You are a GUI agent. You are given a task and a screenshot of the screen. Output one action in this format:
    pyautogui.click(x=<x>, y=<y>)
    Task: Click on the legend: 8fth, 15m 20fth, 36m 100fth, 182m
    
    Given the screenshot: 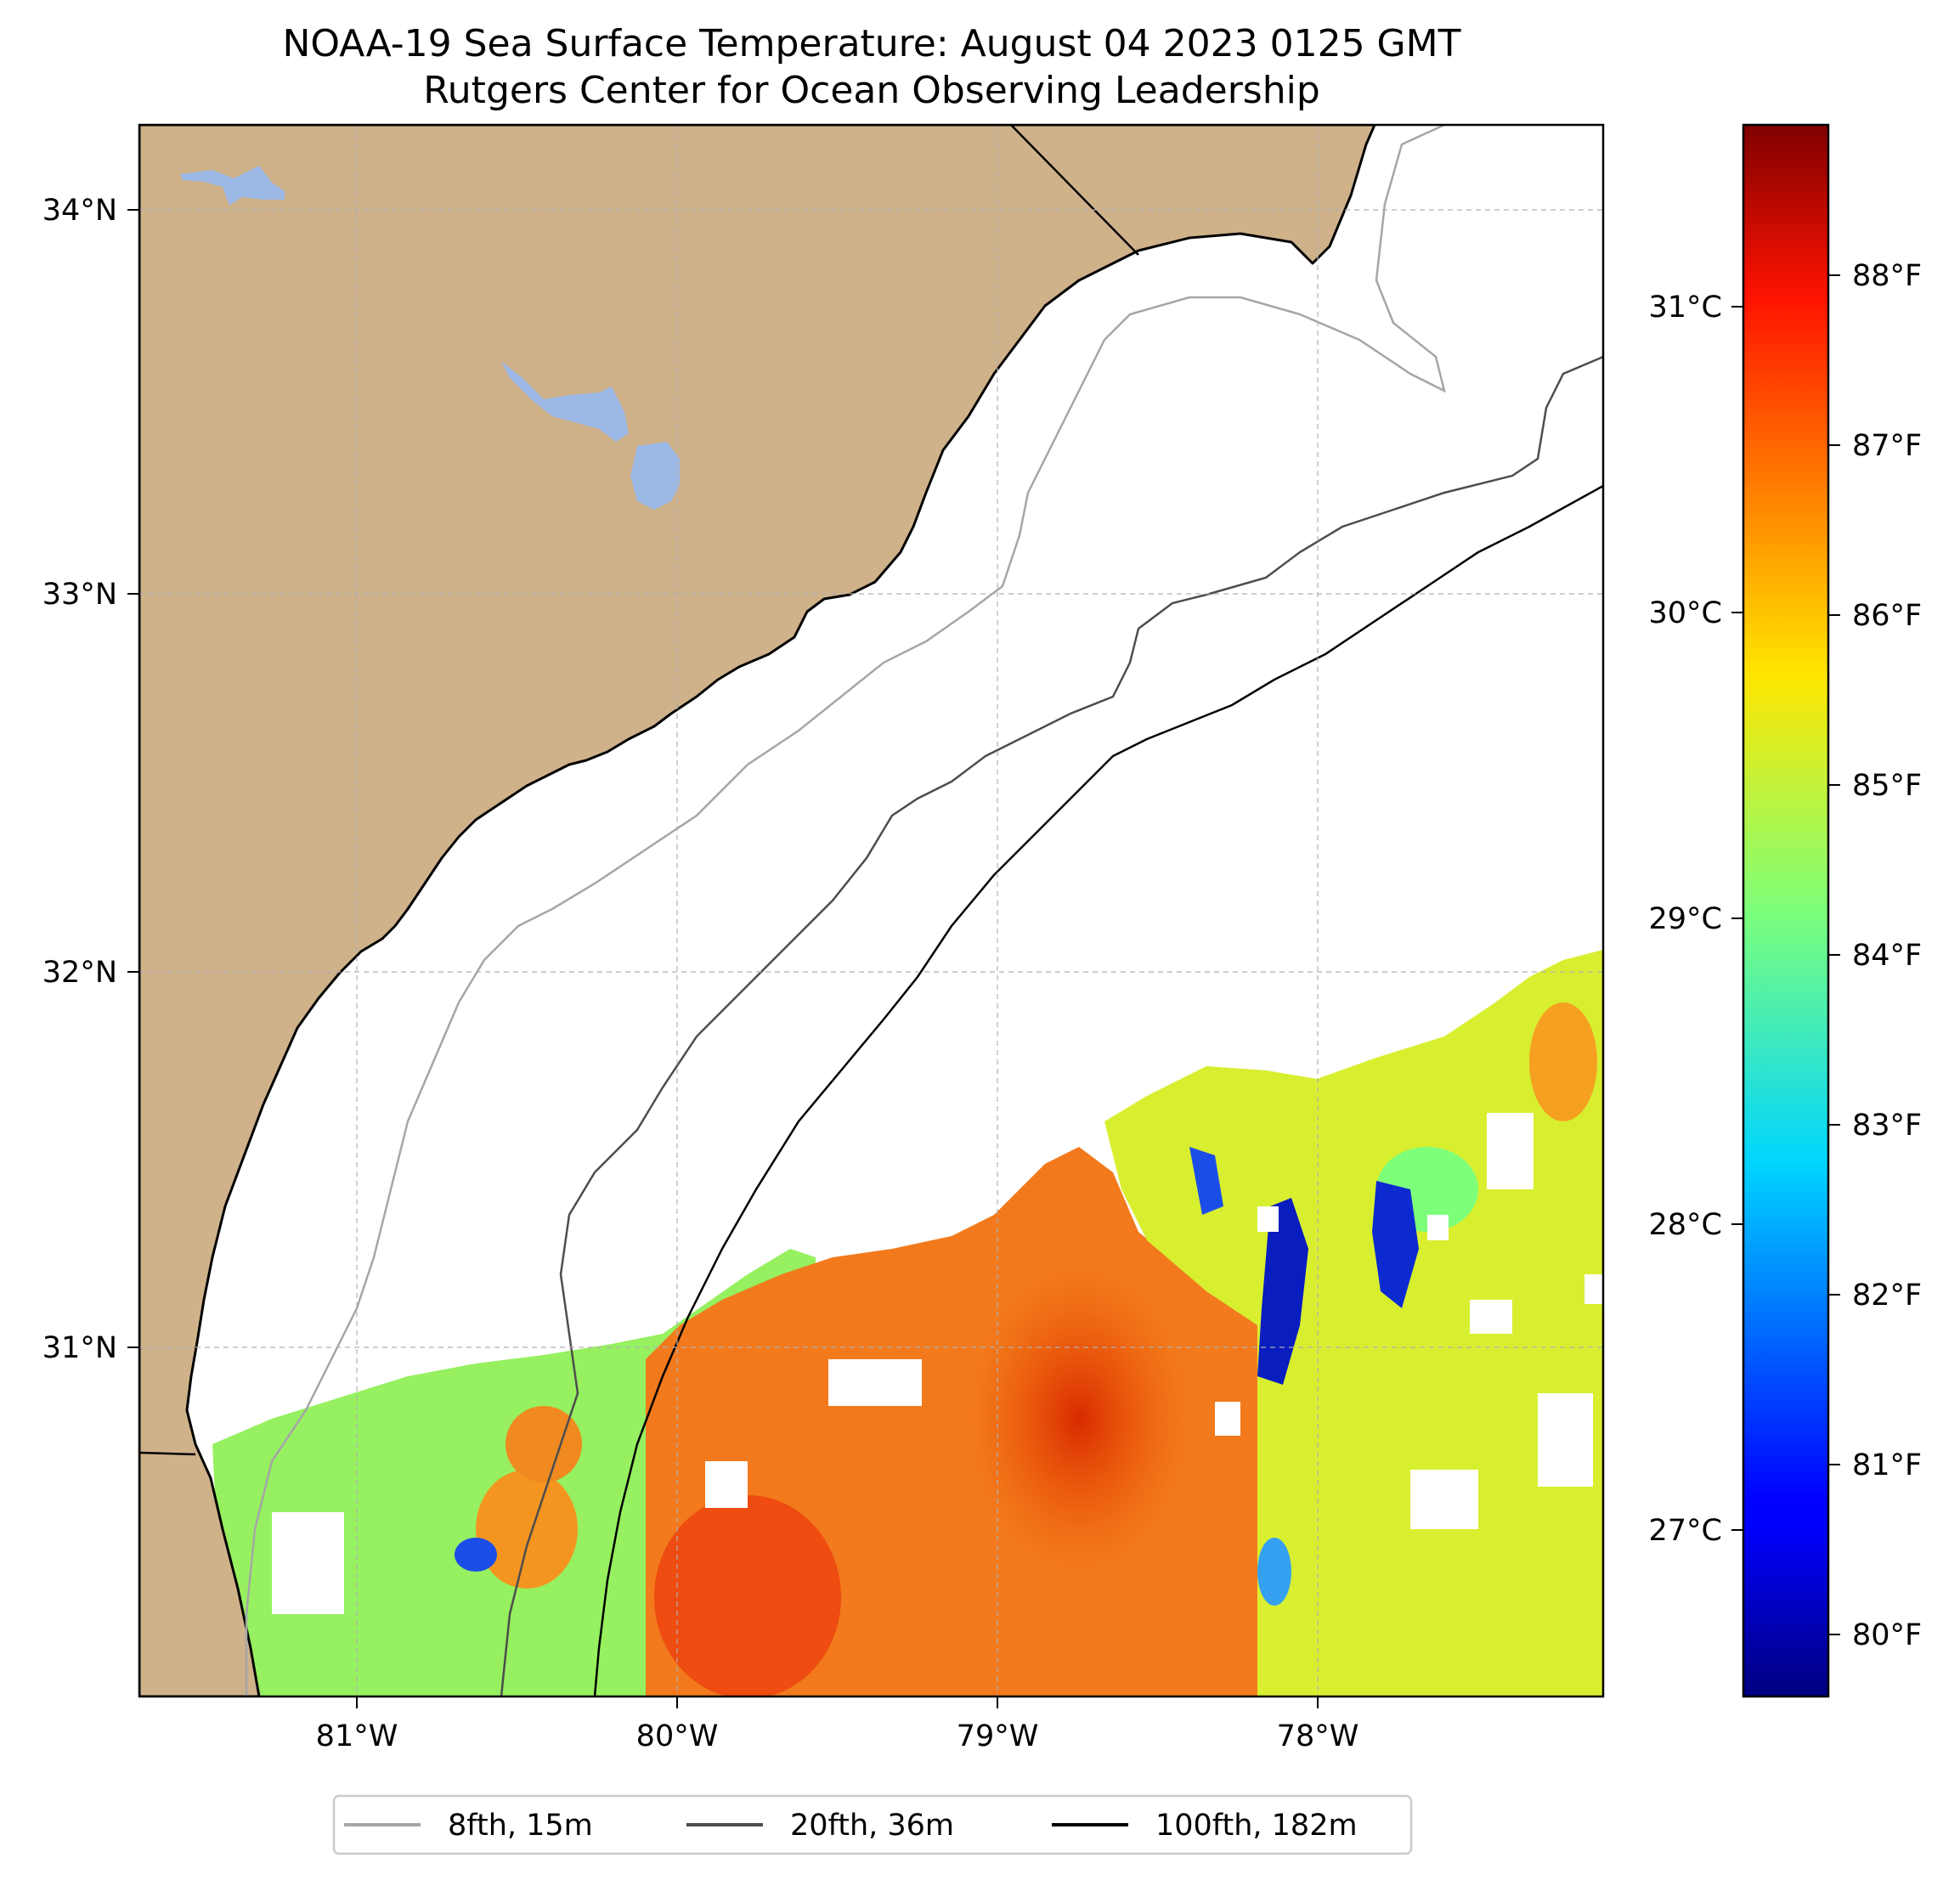 What is the action you would take?
    pyautogui.click(x=873, y=1824)
    